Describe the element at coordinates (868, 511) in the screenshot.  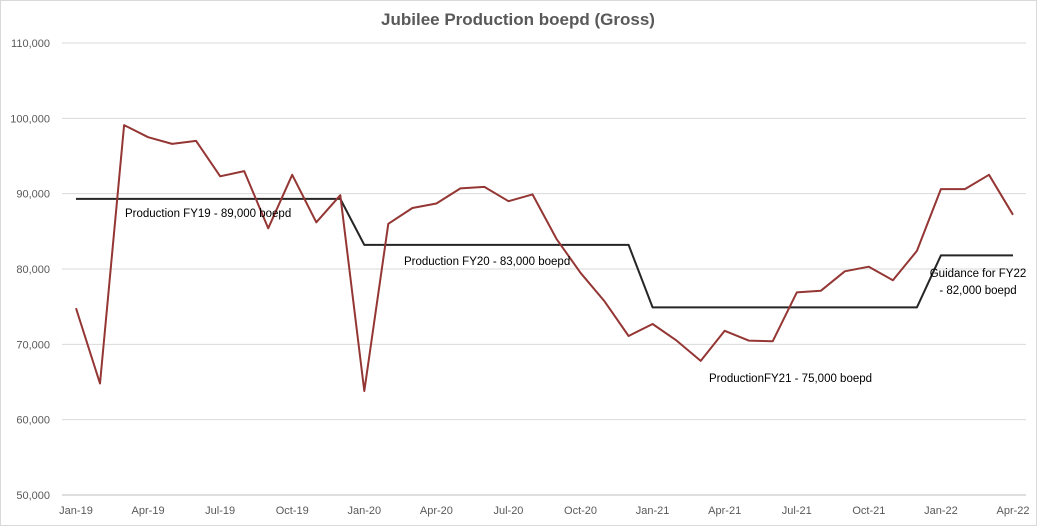
I see `x-tick-label: Oct-21` at that location.